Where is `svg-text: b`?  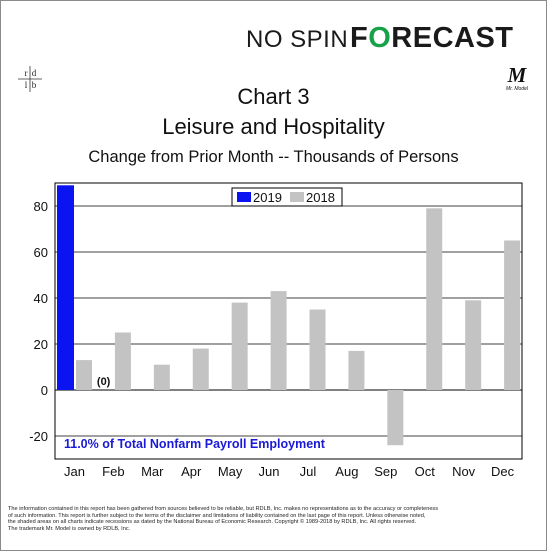 svg-text: b is located at coordinates (34, 85).